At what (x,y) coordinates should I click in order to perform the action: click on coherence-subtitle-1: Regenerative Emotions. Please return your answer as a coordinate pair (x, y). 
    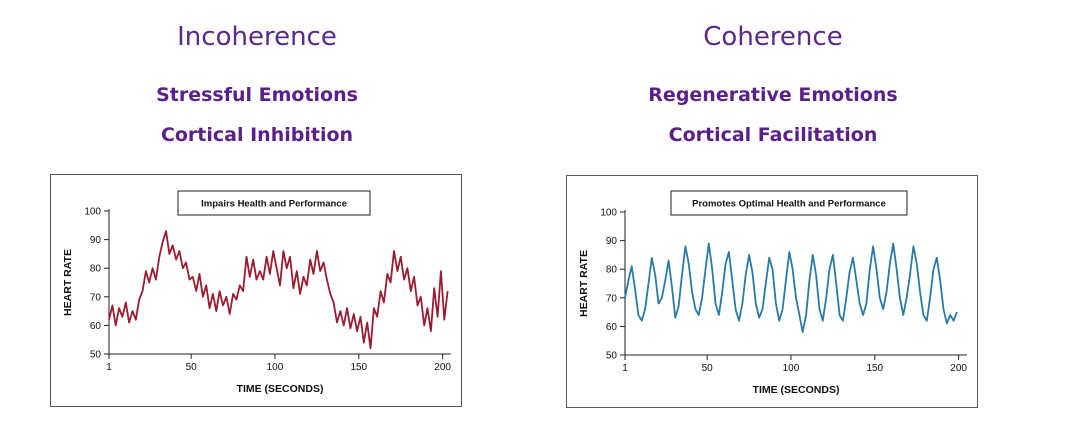
    Looking at the image, I should click on (773, 95).